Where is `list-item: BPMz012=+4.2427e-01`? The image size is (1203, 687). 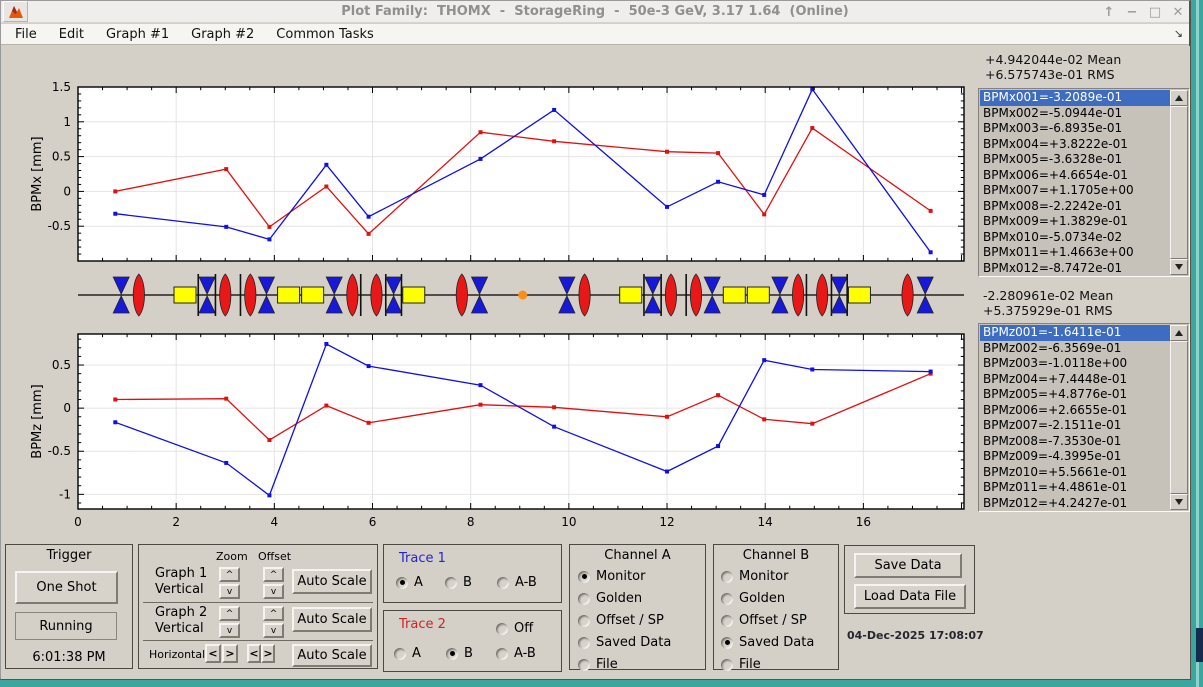 list-item: BPMz012=+4.2427e-01 is located at coordinates (1055, 502).